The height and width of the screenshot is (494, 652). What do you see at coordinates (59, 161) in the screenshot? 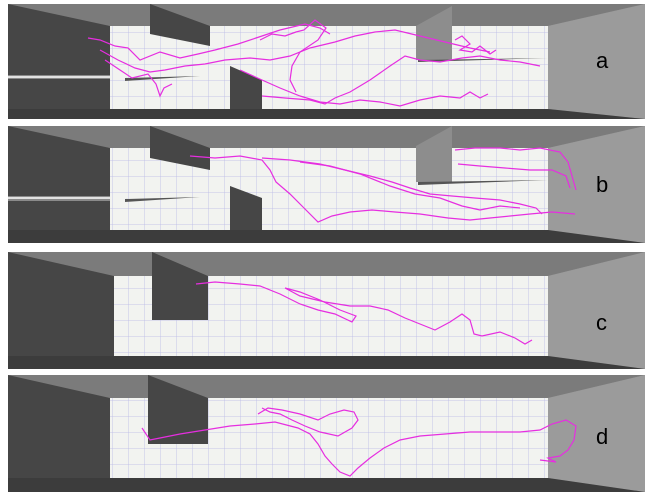
I see `panel-b-left-wall-upper` at bounding box center [59, 161].